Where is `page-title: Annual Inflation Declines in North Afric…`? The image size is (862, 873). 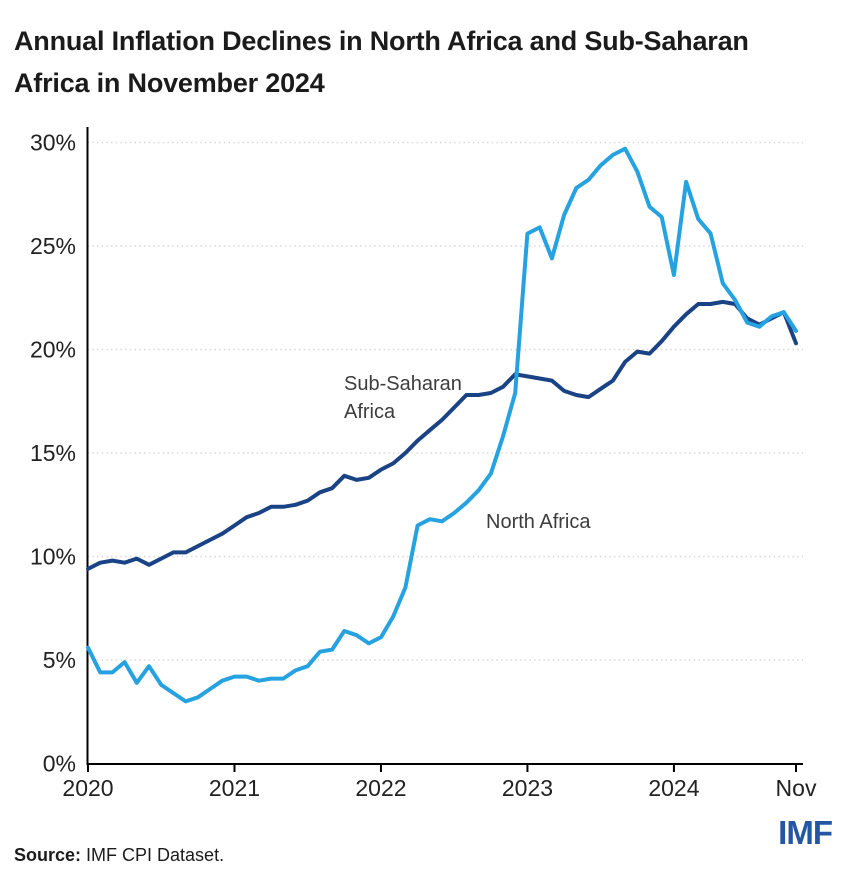
page-title: Annual Inflation Declines in North Afric… is located at coordinates (381, 62).